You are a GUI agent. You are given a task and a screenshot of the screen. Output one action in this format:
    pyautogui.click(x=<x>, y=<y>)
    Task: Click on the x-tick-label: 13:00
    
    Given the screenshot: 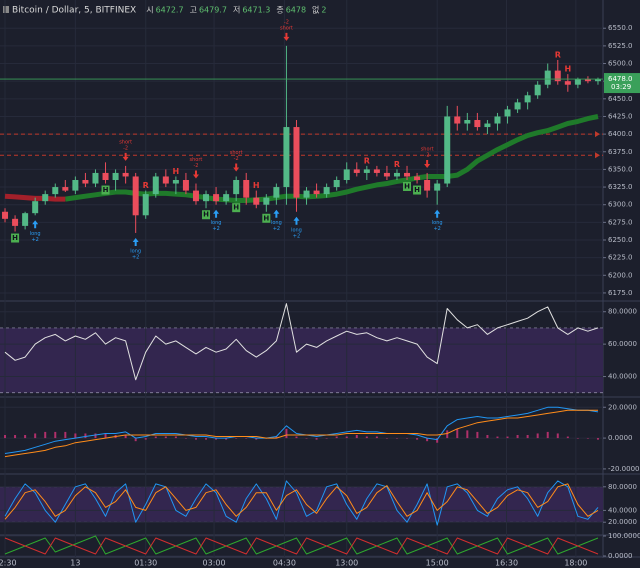 What is the action you would take?
    pyautogui.click(x=346, y=563)
    